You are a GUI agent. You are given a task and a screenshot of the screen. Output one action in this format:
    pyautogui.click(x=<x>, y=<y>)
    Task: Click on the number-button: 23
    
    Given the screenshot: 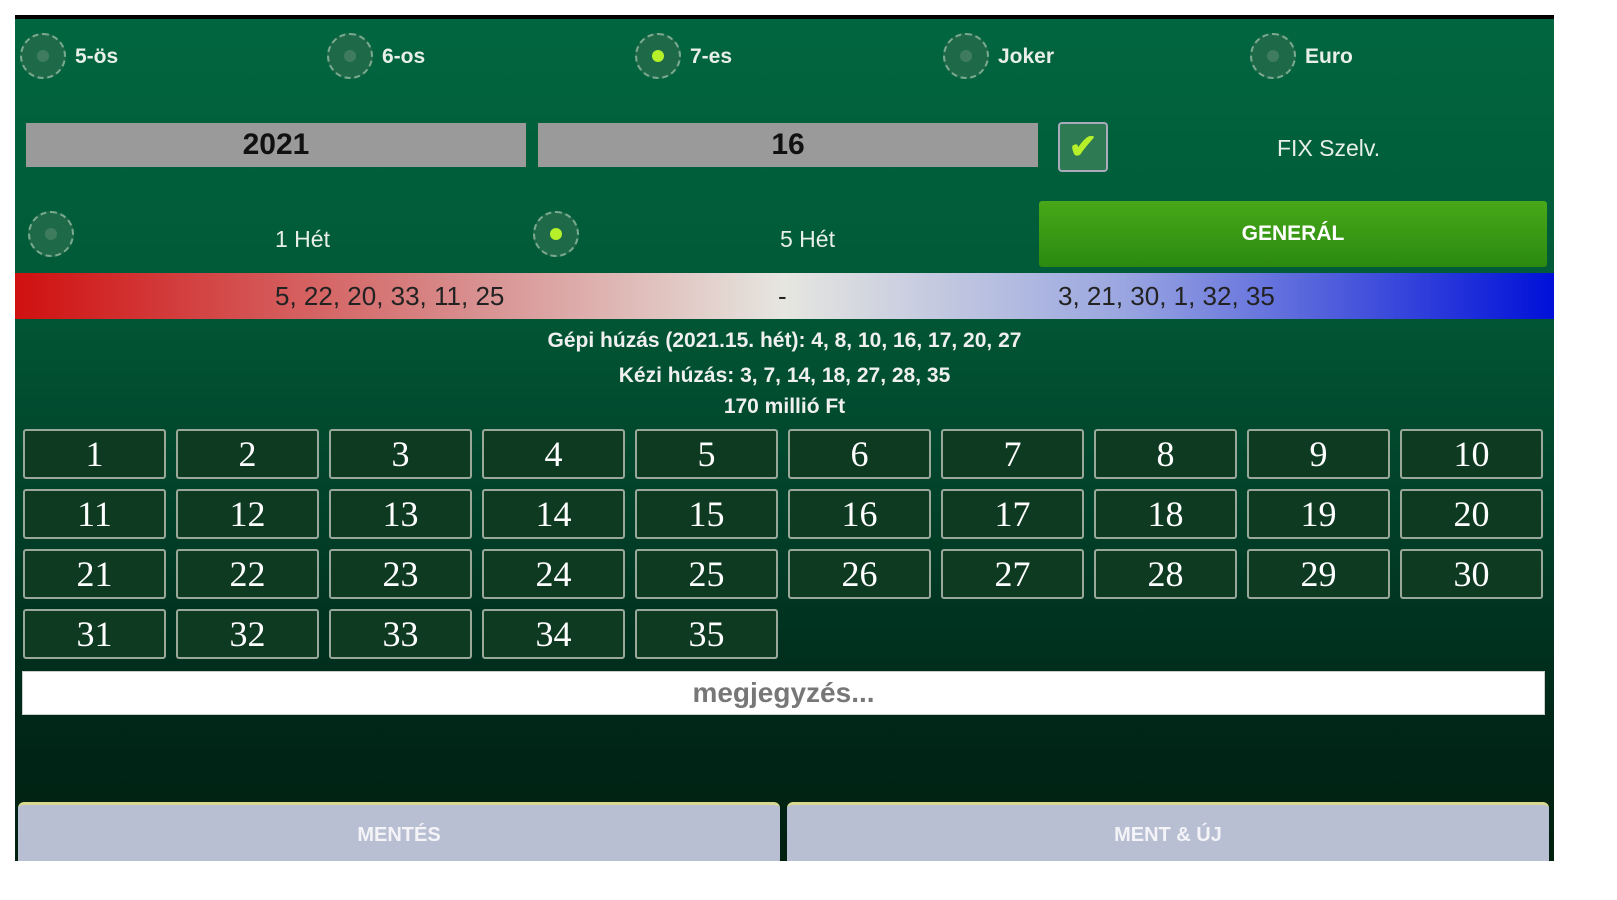 What is the action you would take?
    pyautogui.click(x=400, y=574)
    